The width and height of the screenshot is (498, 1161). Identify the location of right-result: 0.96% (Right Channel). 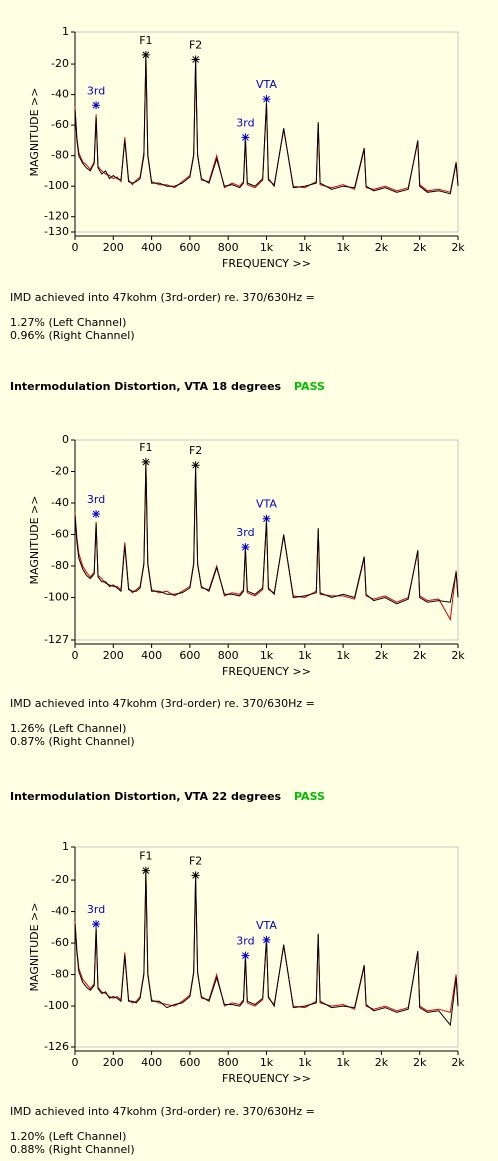
(72, 335).